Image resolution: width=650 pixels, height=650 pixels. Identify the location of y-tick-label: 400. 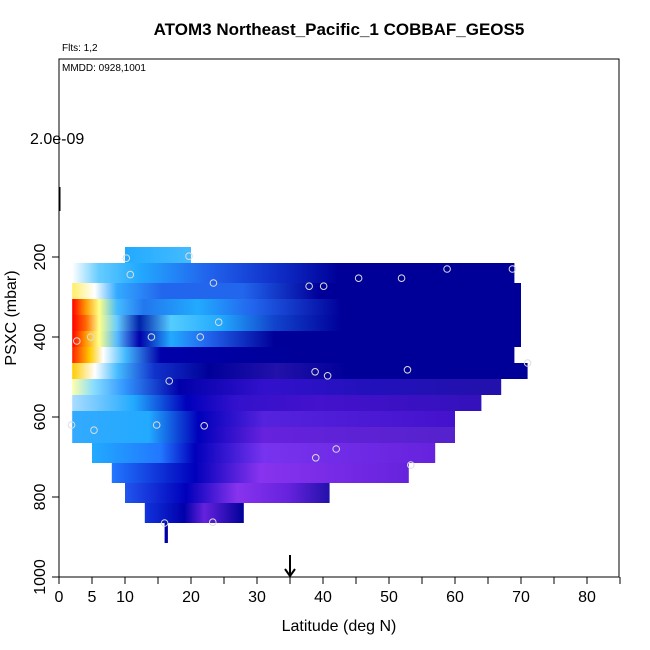
(40, 337).